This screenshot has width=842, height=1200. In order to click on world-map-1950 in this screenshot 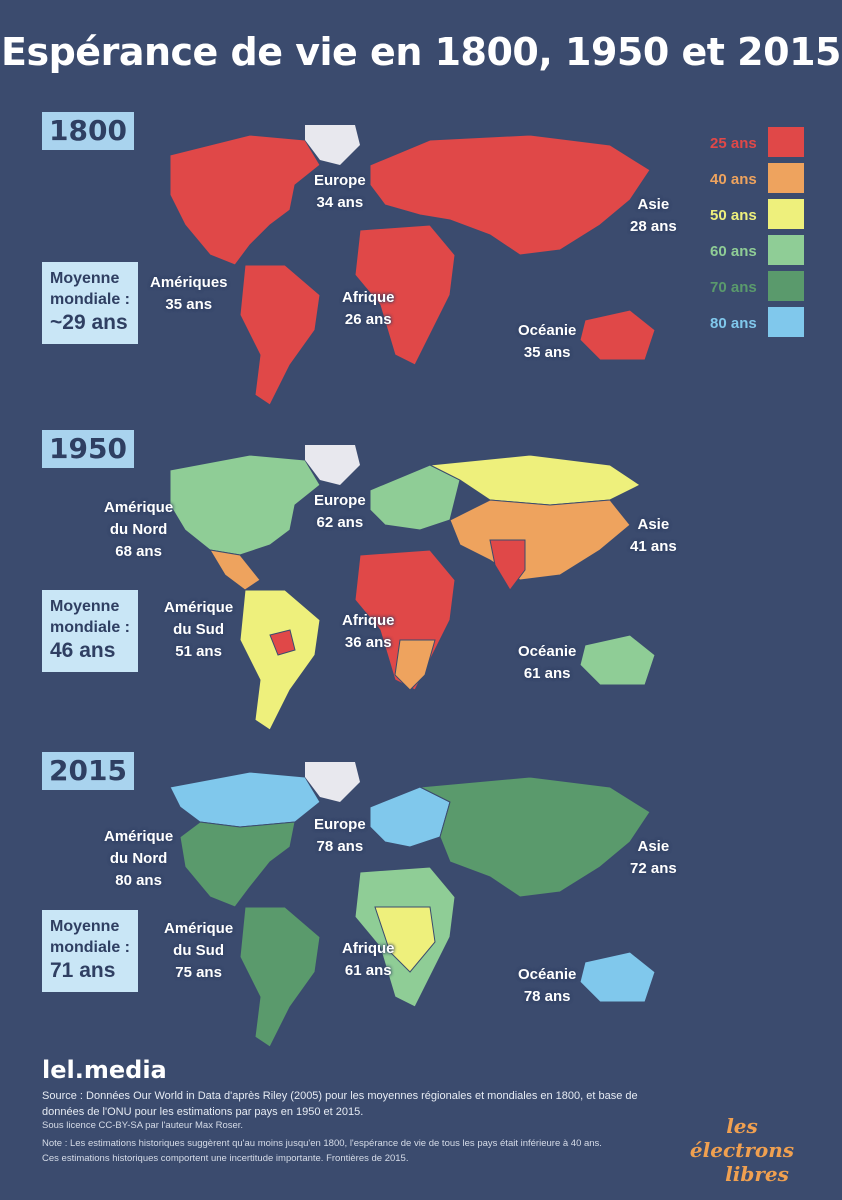, I will do `click(412, 588)`.